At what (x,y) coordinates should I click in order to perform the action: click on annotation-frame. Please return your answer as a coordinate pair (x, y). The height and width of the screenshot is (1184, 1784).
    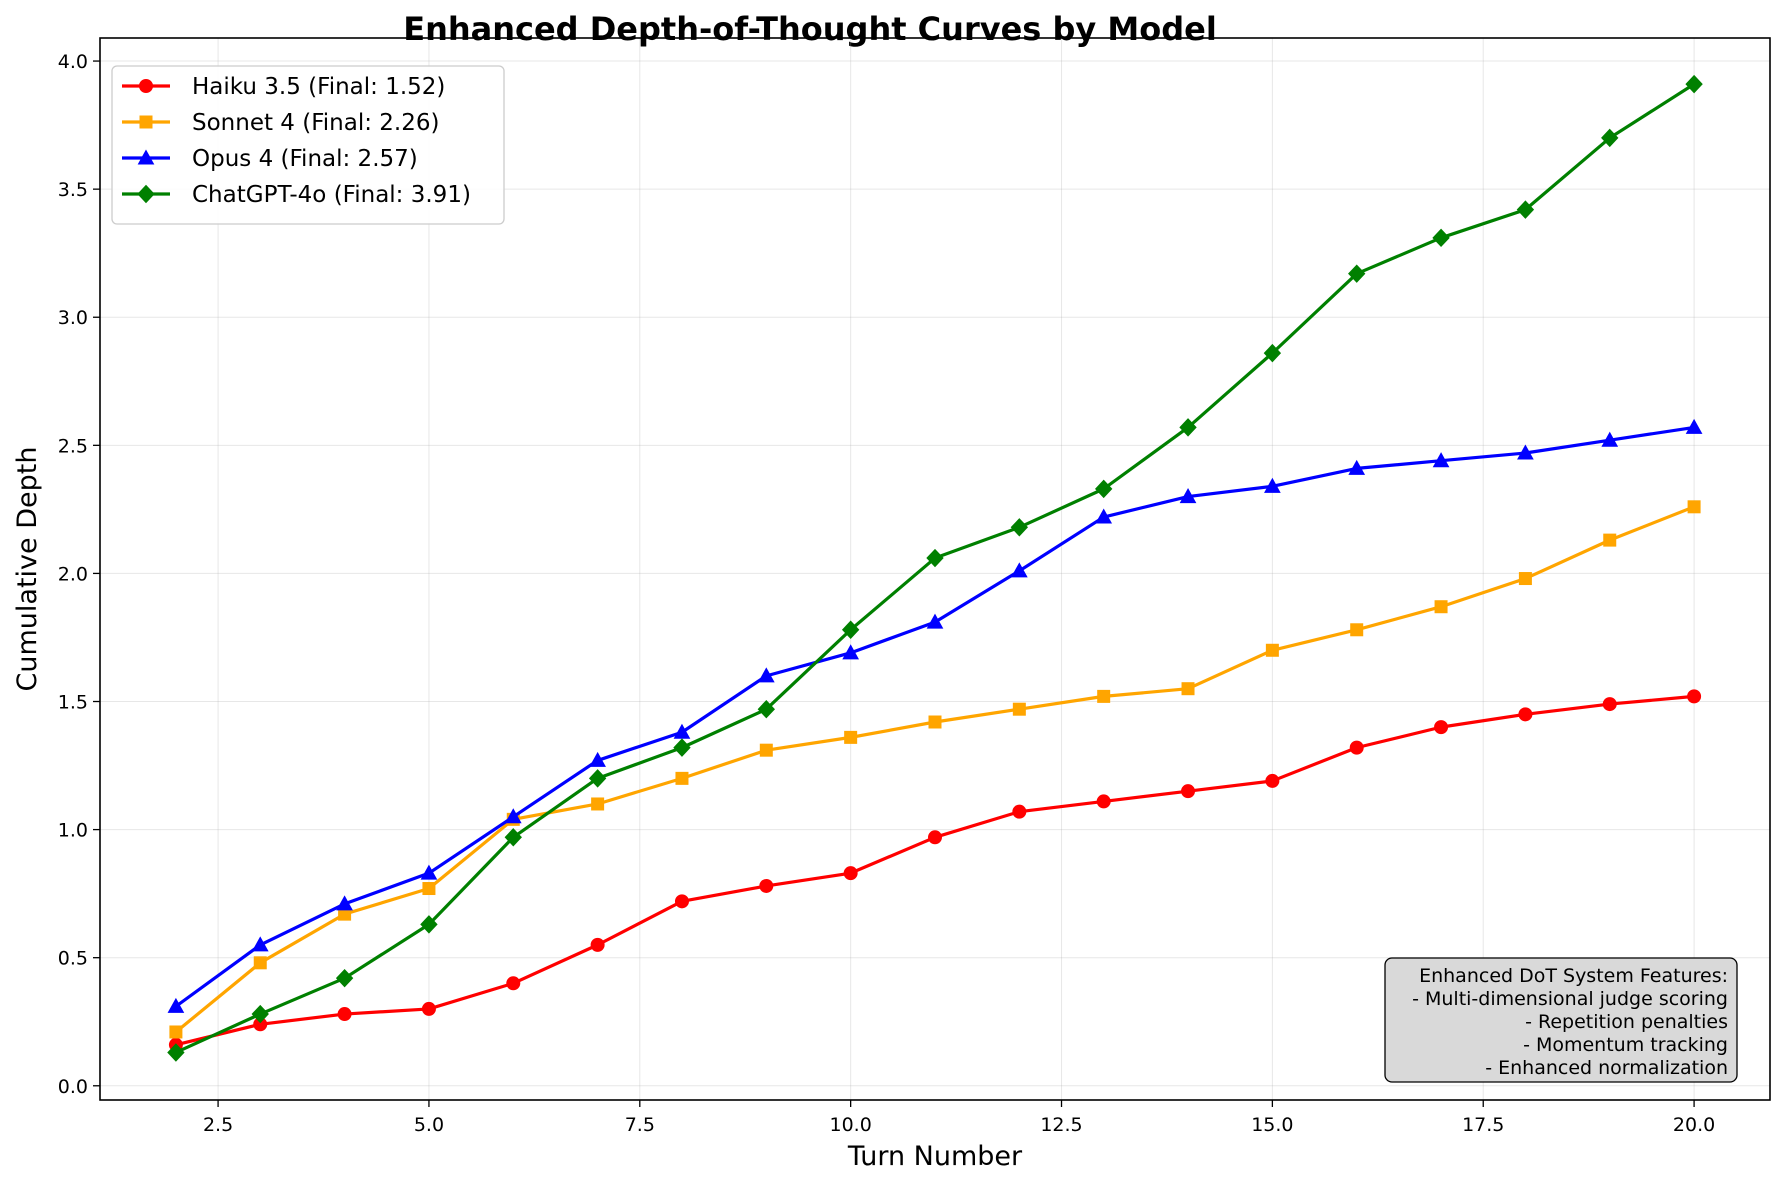
    Looking at the image, I should click on (1561, 1020).